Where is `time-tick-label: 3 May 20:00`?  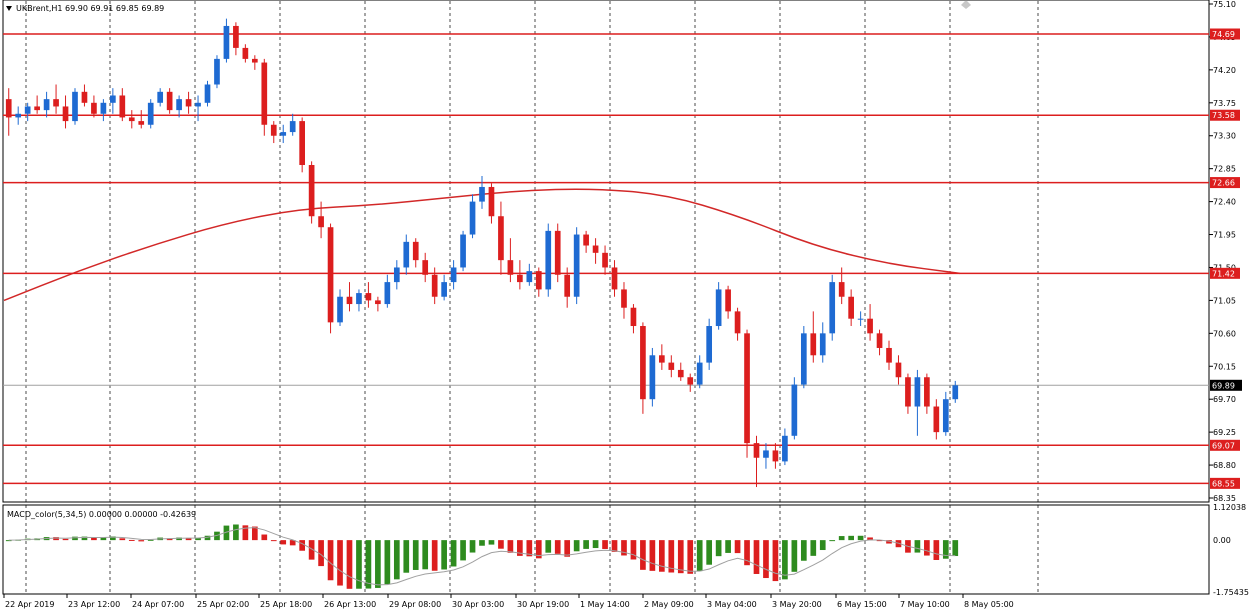
time-tick-label: 3 May 20:00 is located at coordinates (797, 604).